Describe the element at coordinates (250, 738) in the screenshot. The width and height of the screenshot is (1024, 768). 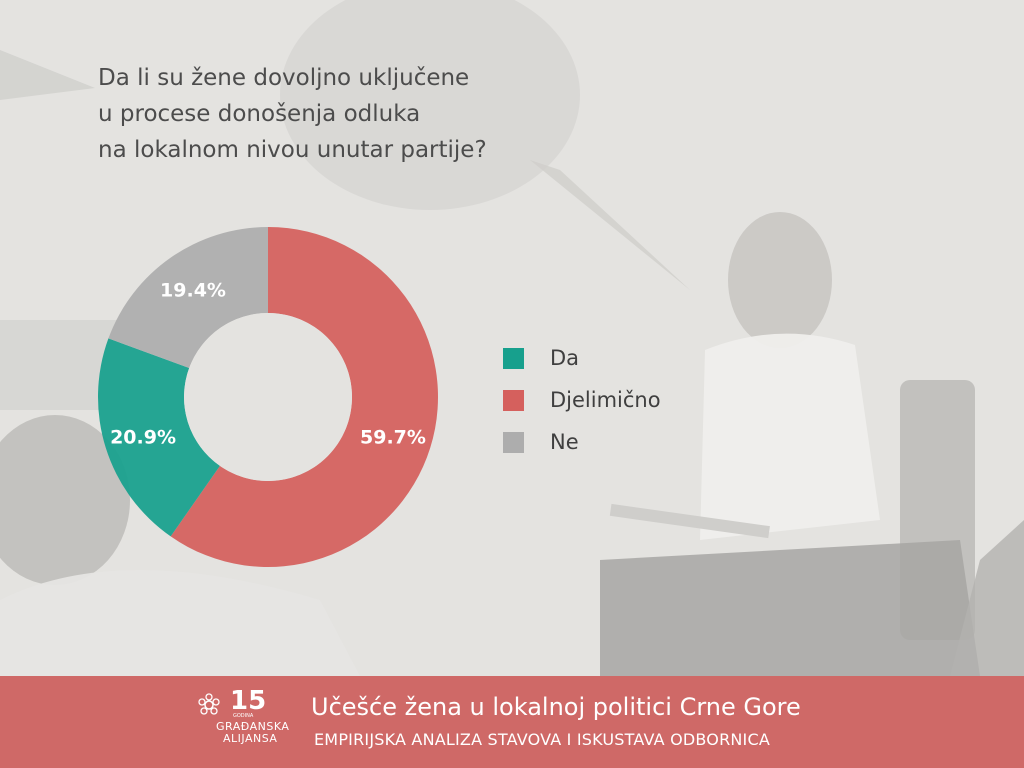
I see `logo-name-line2: ALIJANSA` at that location.